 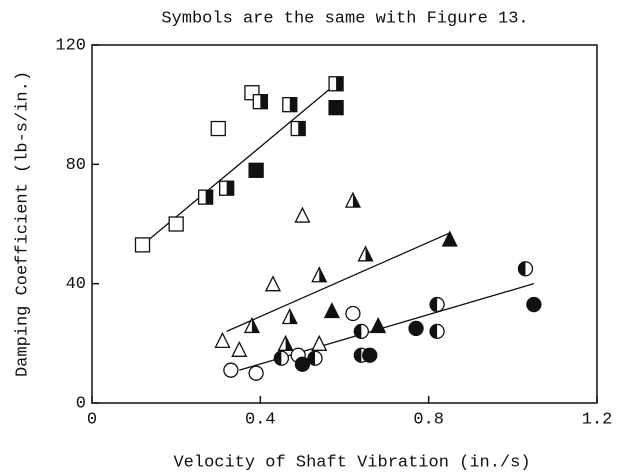 What do you see at coordinates (428, 419) in the screenshot?
I see `x-tick-label: 0.8` at bounding box center [428, 419].